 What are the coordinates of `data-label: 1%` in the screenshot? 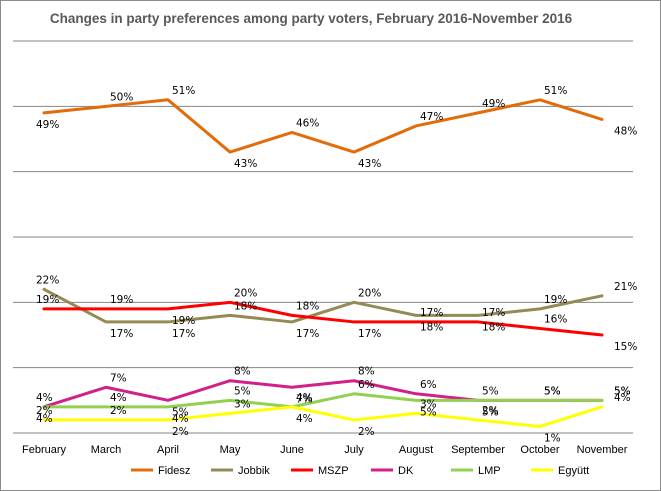 It's located at (552, 438).